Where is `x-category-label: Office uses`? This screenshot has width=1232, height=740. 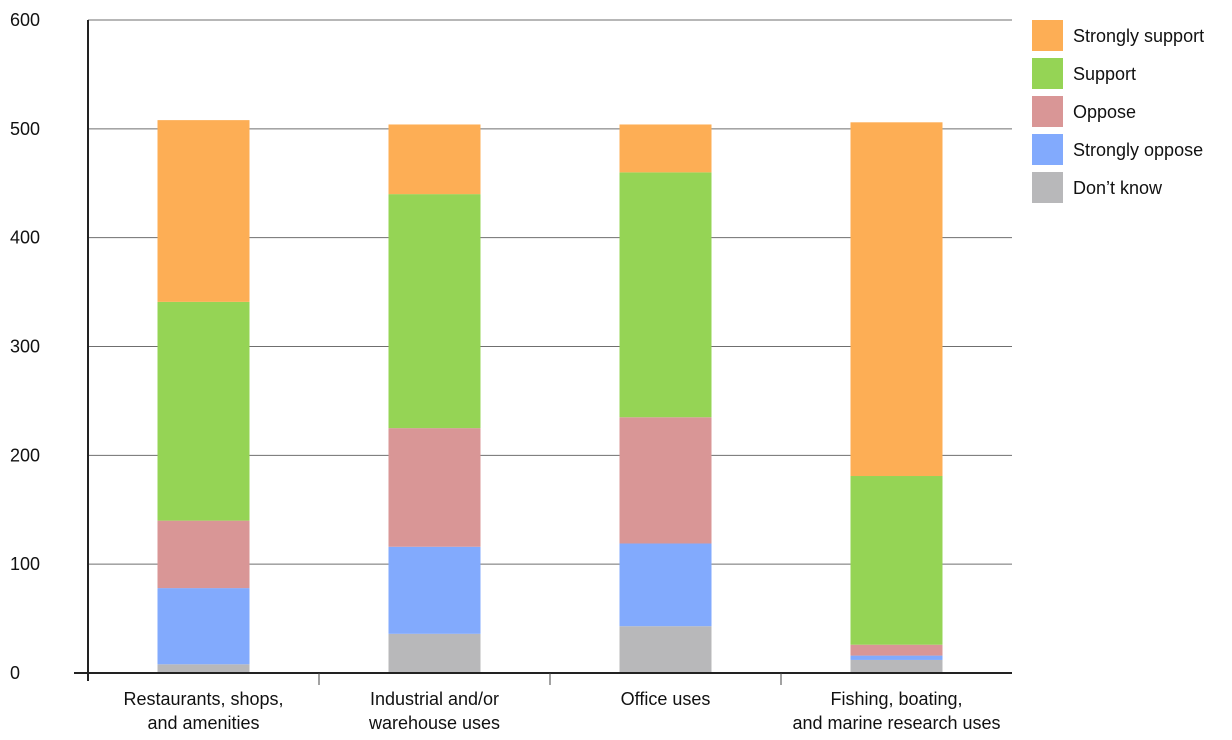
x-category-label: Office uses is located at coordinates (666, 699).